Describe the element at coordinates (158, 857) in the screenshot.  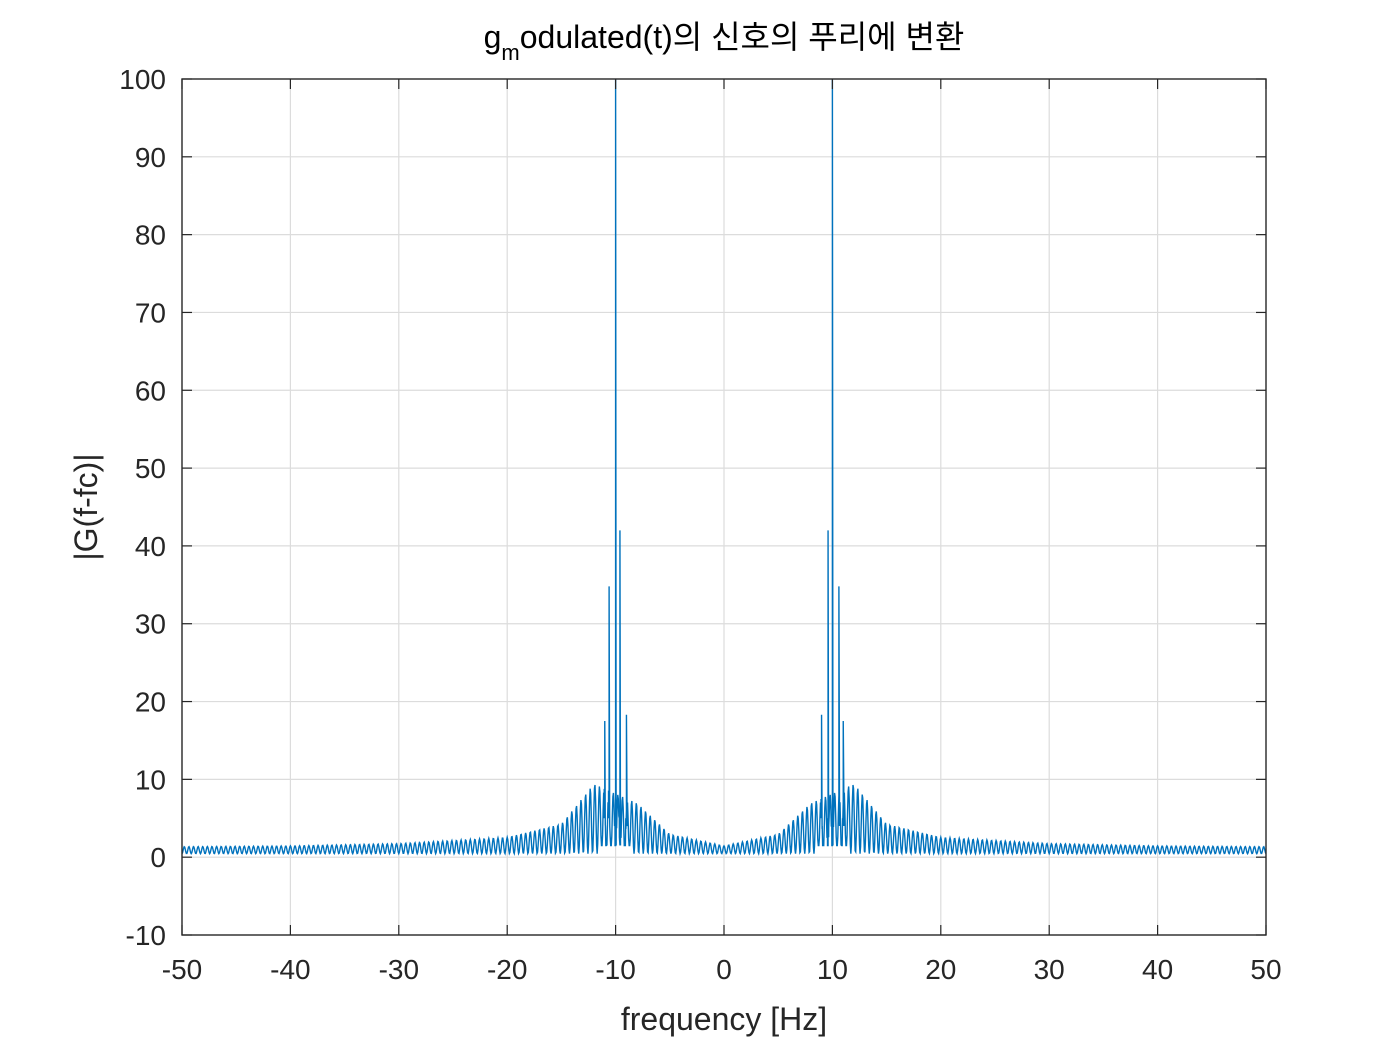
I see `y-tick-label: 0` at that location.